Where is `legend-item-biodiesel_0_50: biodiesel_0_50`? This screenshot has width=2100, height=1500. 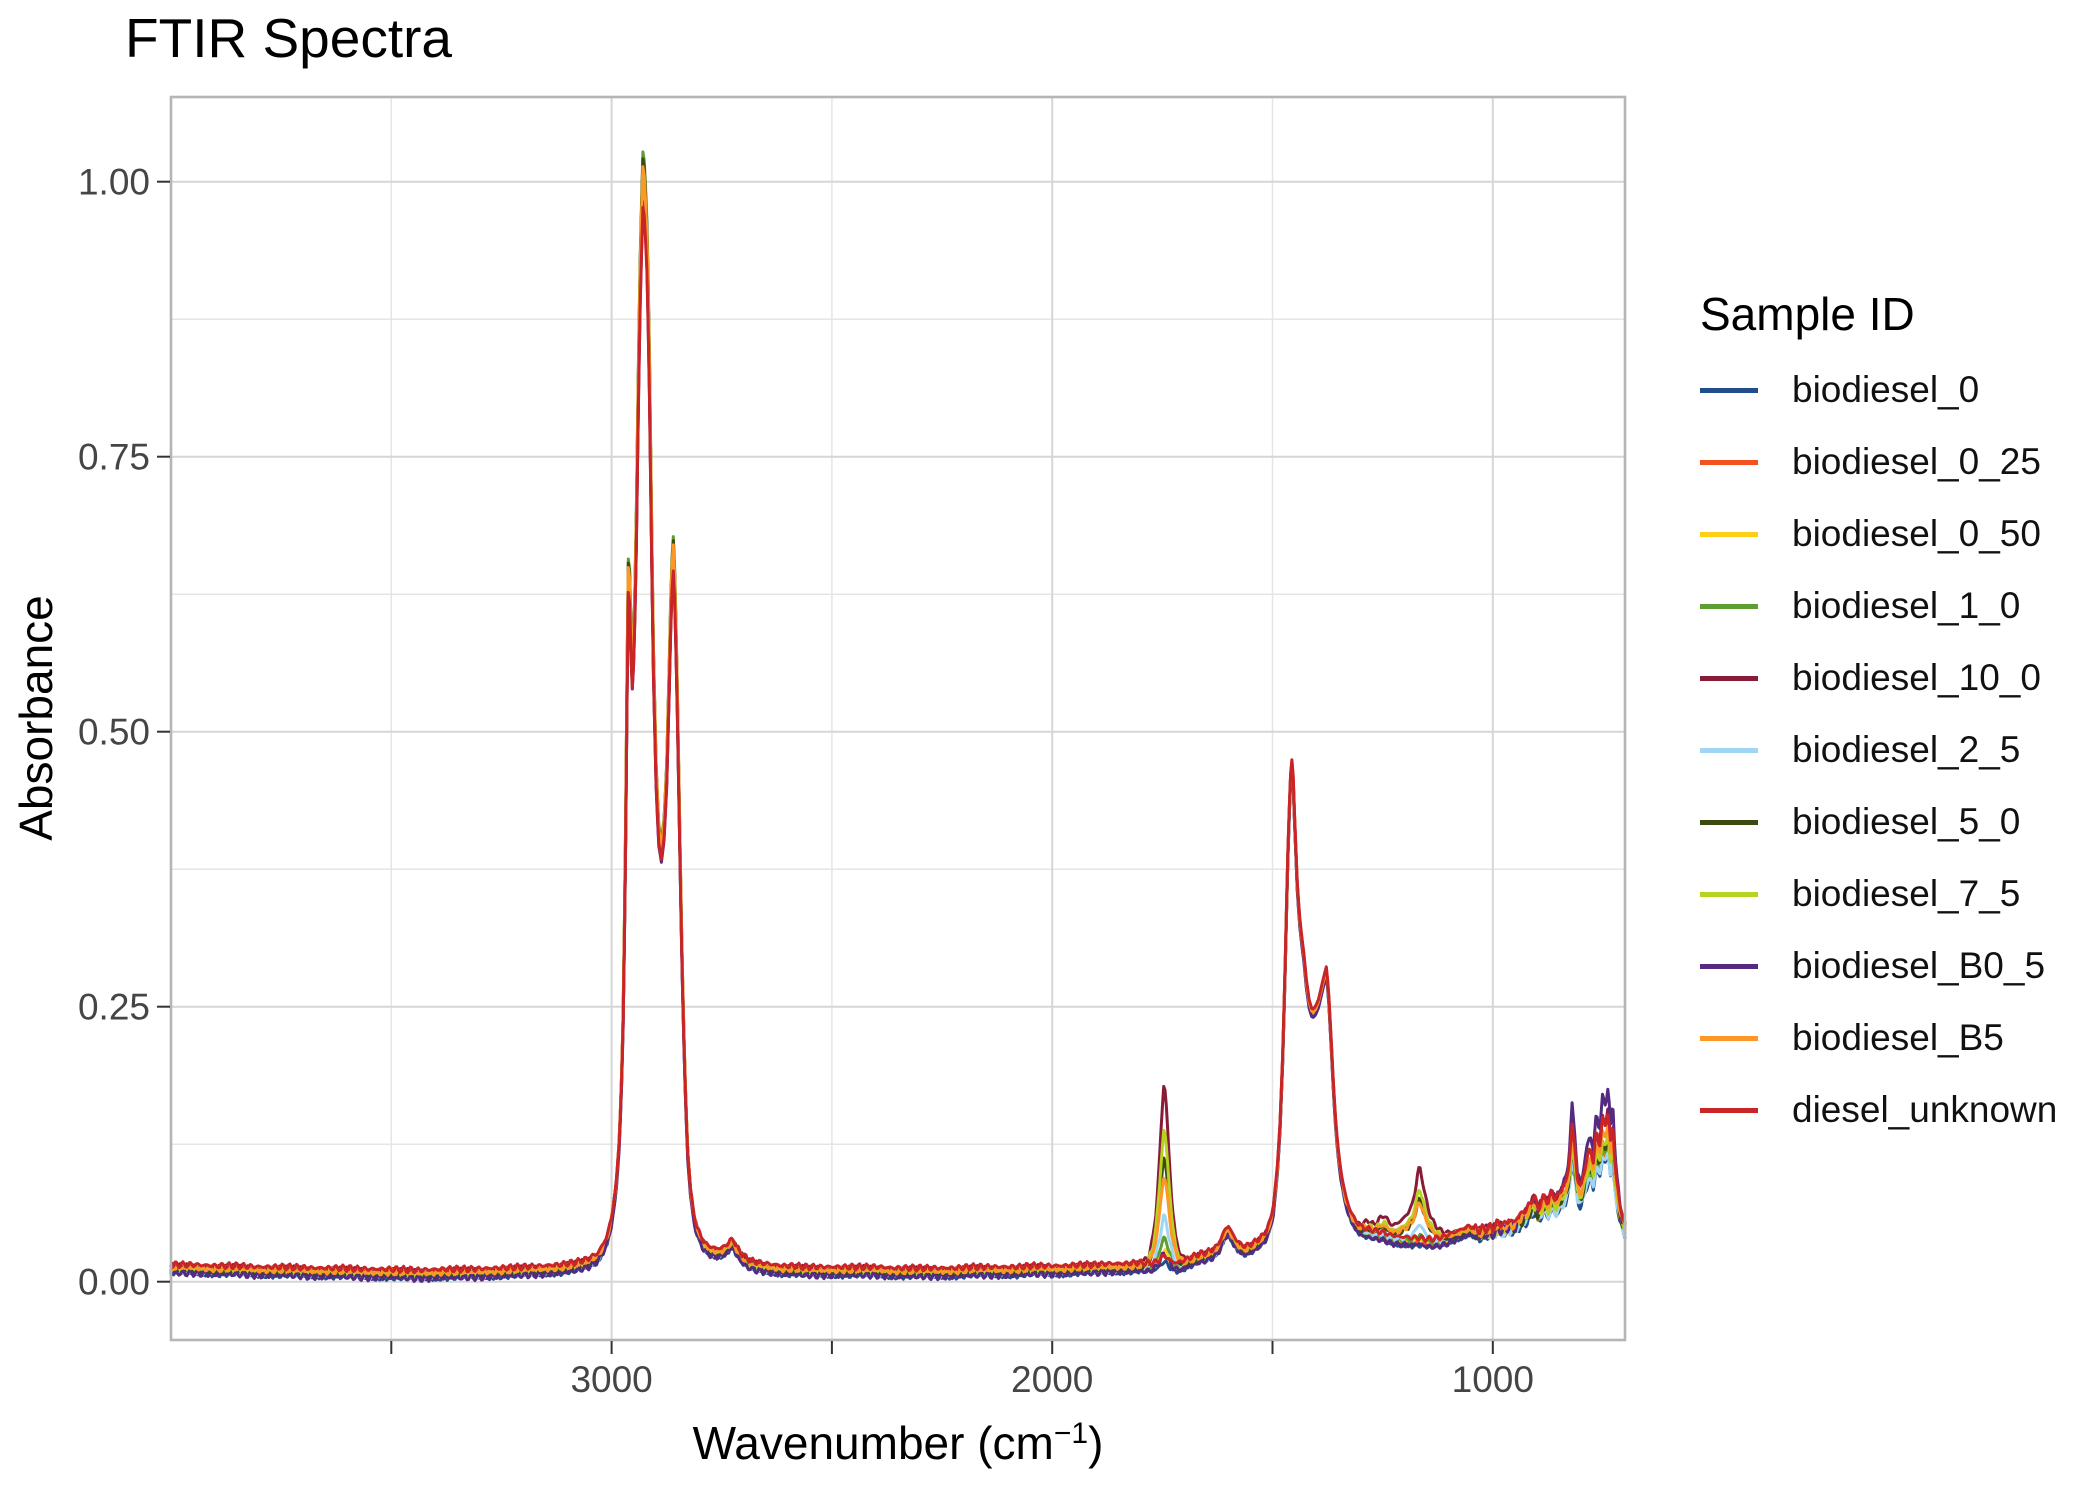 legend-item-biodiesel_0_50: biodiesel_0_50 is located at coordinates (1878, 534).